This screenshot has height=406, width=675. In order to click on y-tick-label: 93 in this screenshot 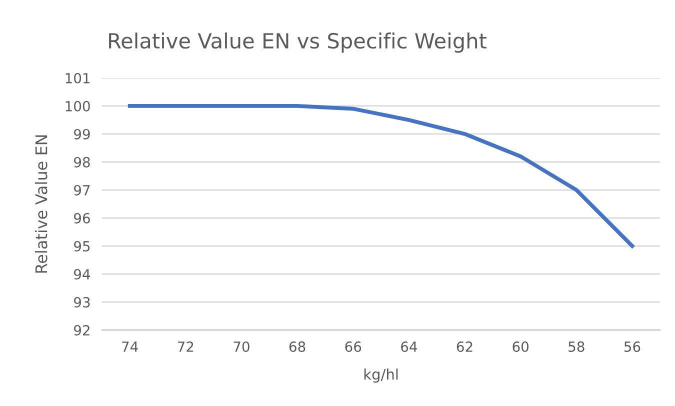, I will do `click(82, 302)`.